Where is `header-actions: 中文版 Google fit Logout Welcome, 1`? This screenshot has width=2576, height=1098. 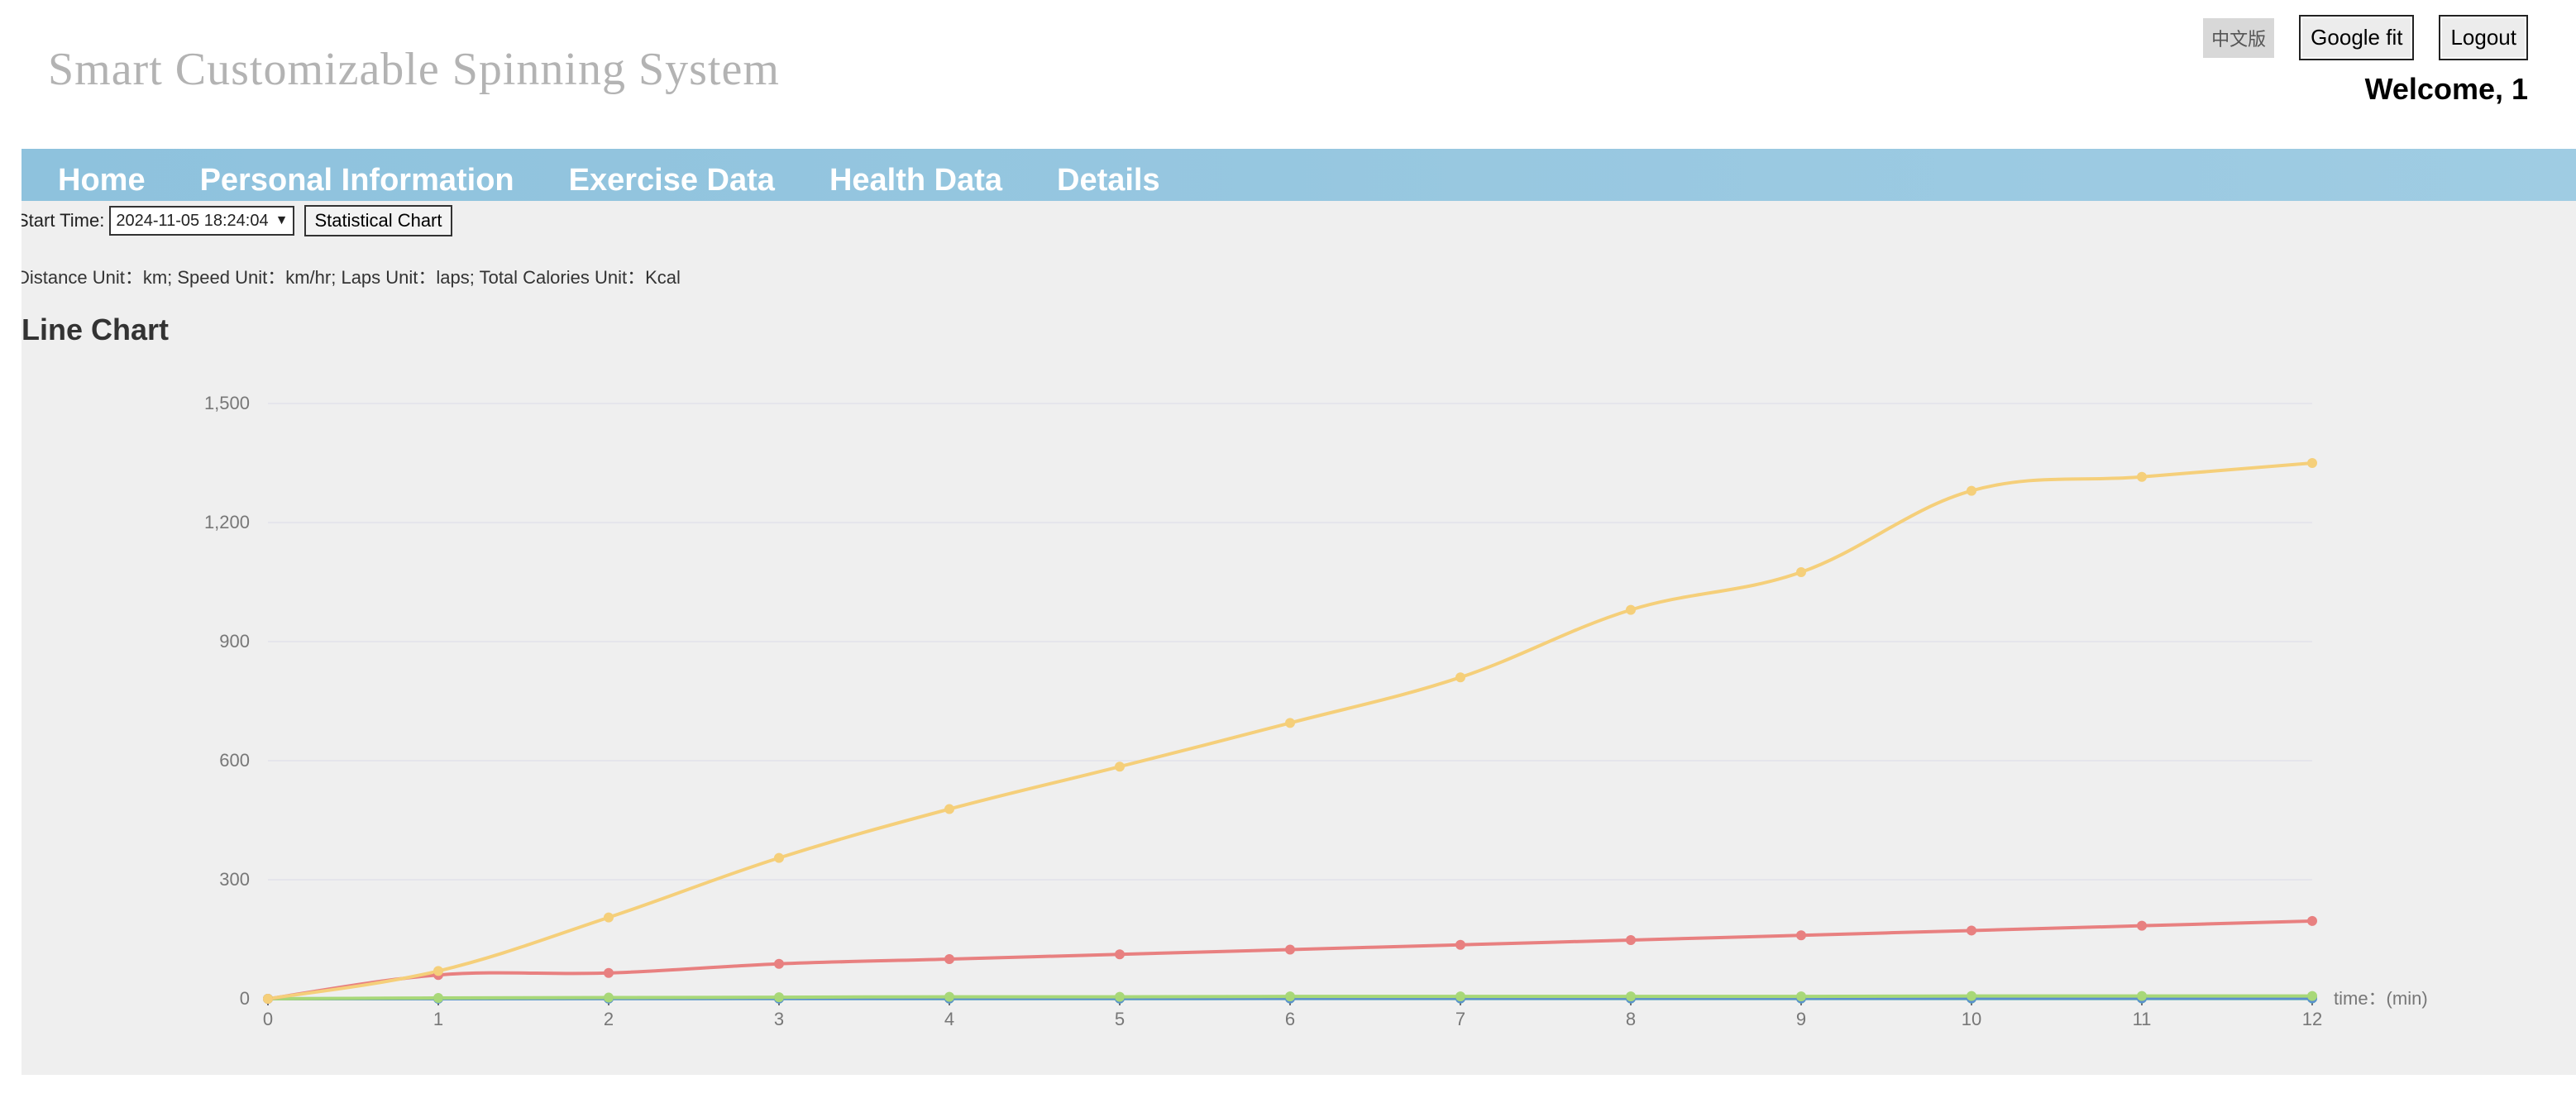
header-actions: 中文版 Google fit Logout Welcome, 1 is located at coordinates (2365, 61).